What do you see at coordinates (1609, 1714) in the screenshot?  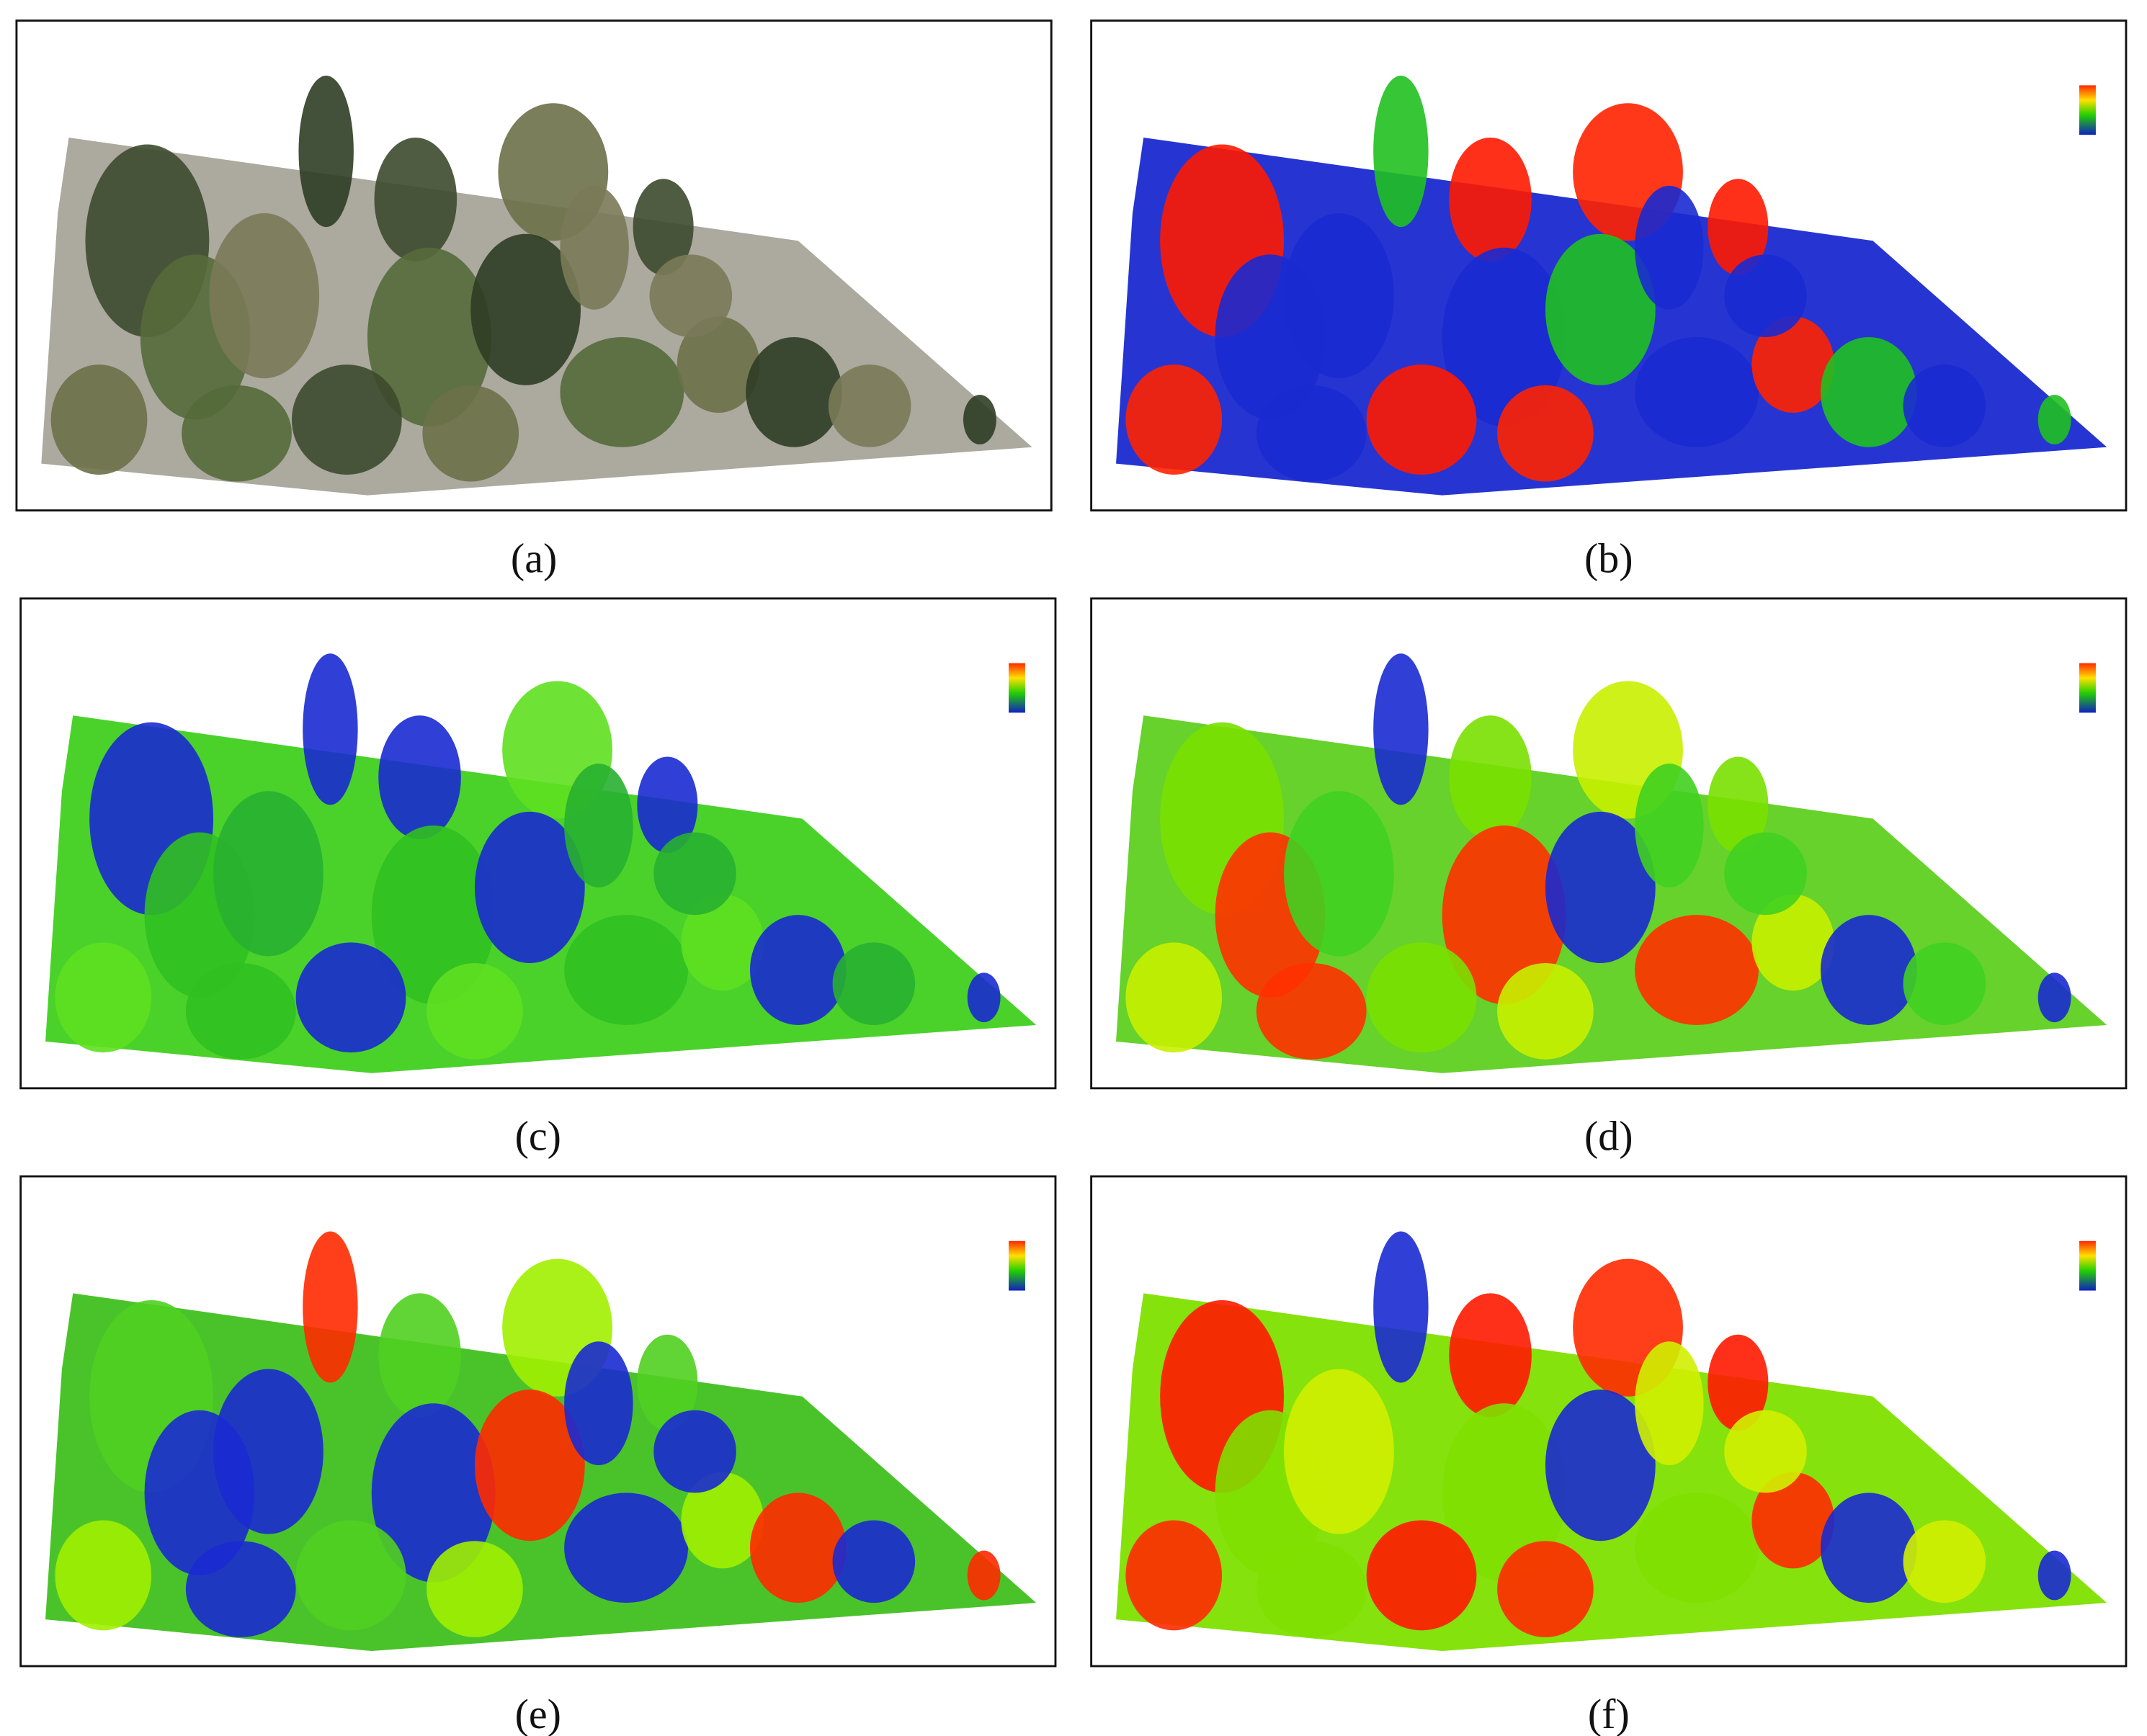 I see `panel-label: (f)` at bounding box center [1609, 1714].